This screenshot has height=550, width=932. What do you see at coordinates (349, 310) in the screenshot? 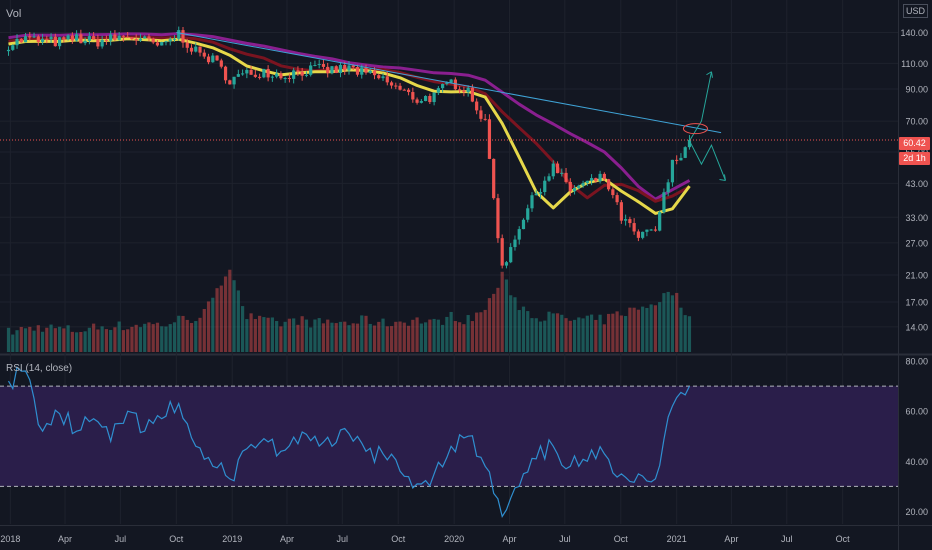
I see `volume-bars` at bounding box center [349, 310].